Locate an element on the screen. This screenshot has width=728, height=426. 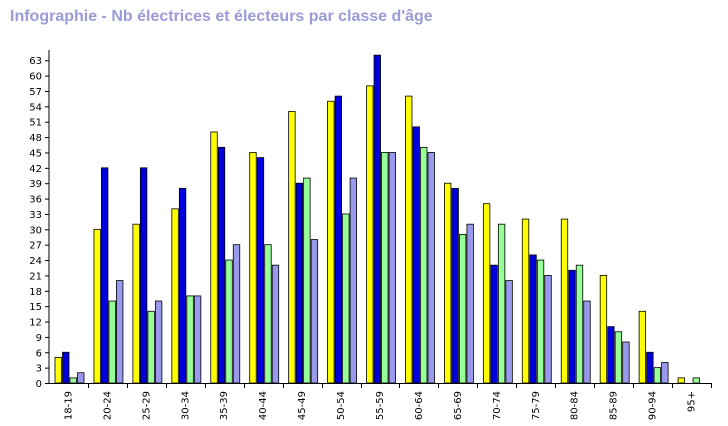
y-tick-label: 42 is located at coordinates (35, 169).